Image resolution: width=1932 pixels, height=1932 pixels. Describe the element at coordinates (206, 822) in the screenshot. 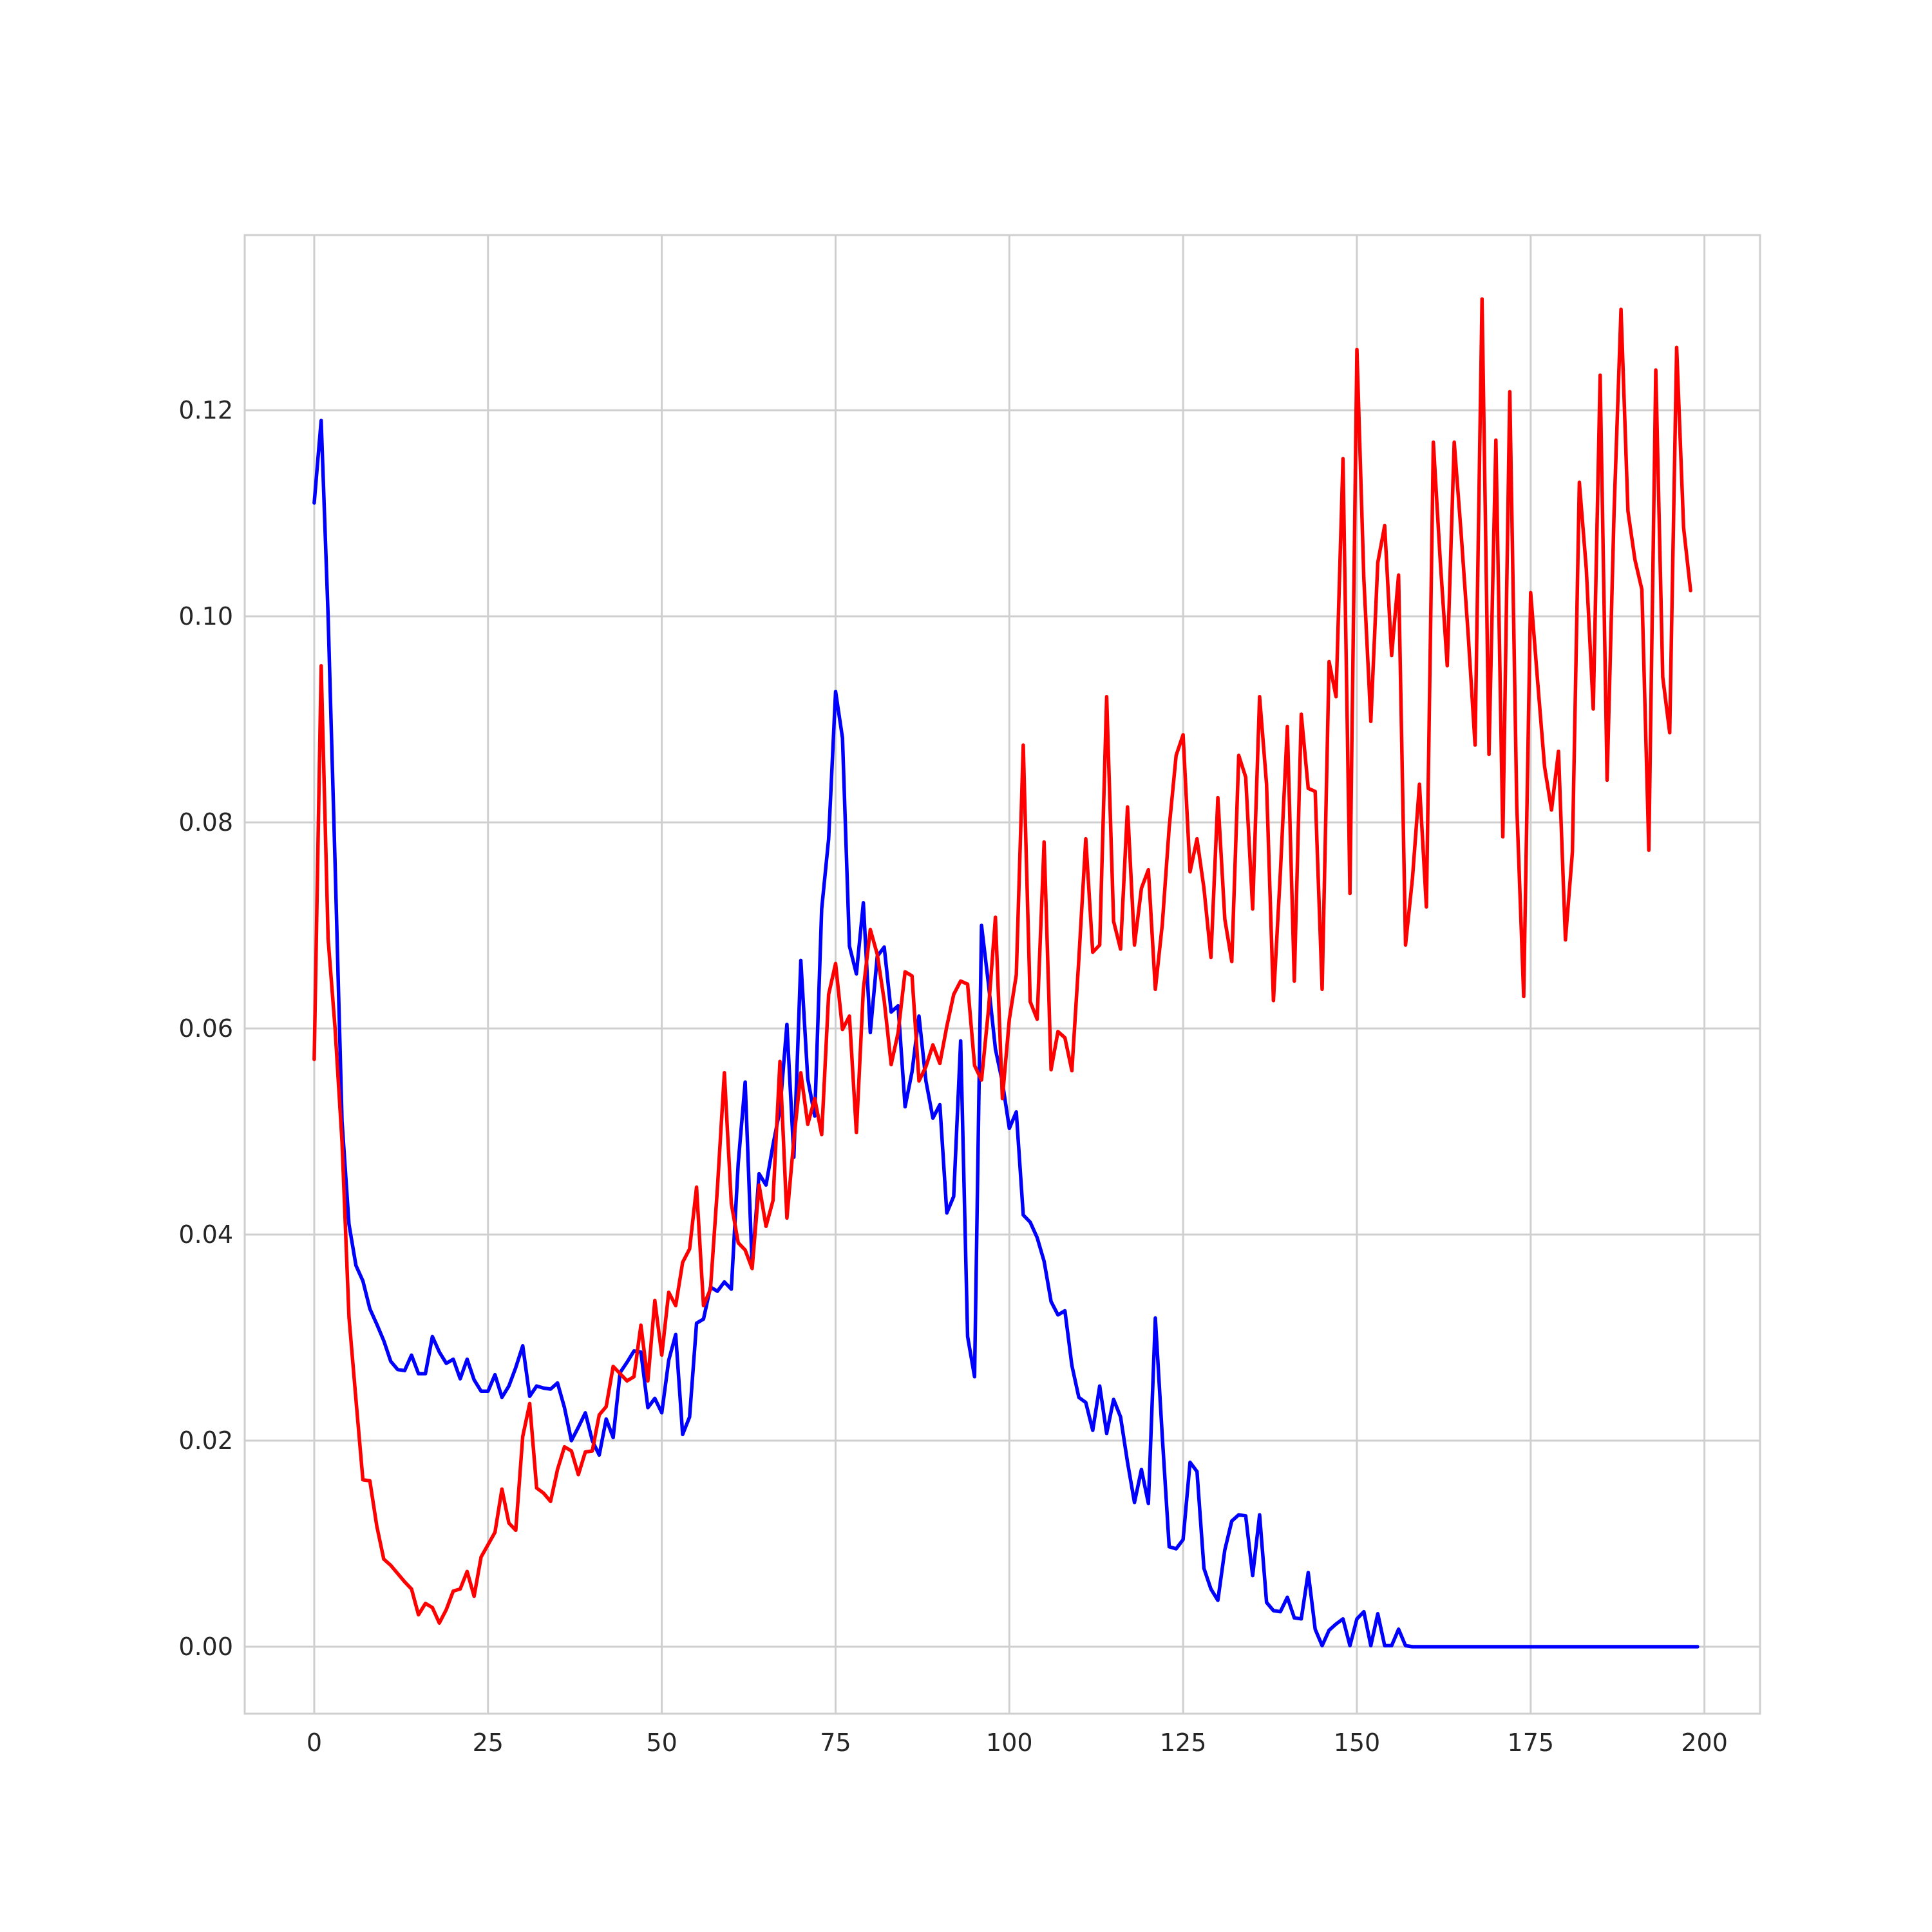

I see `y-tick-label: 0.08` at that location.